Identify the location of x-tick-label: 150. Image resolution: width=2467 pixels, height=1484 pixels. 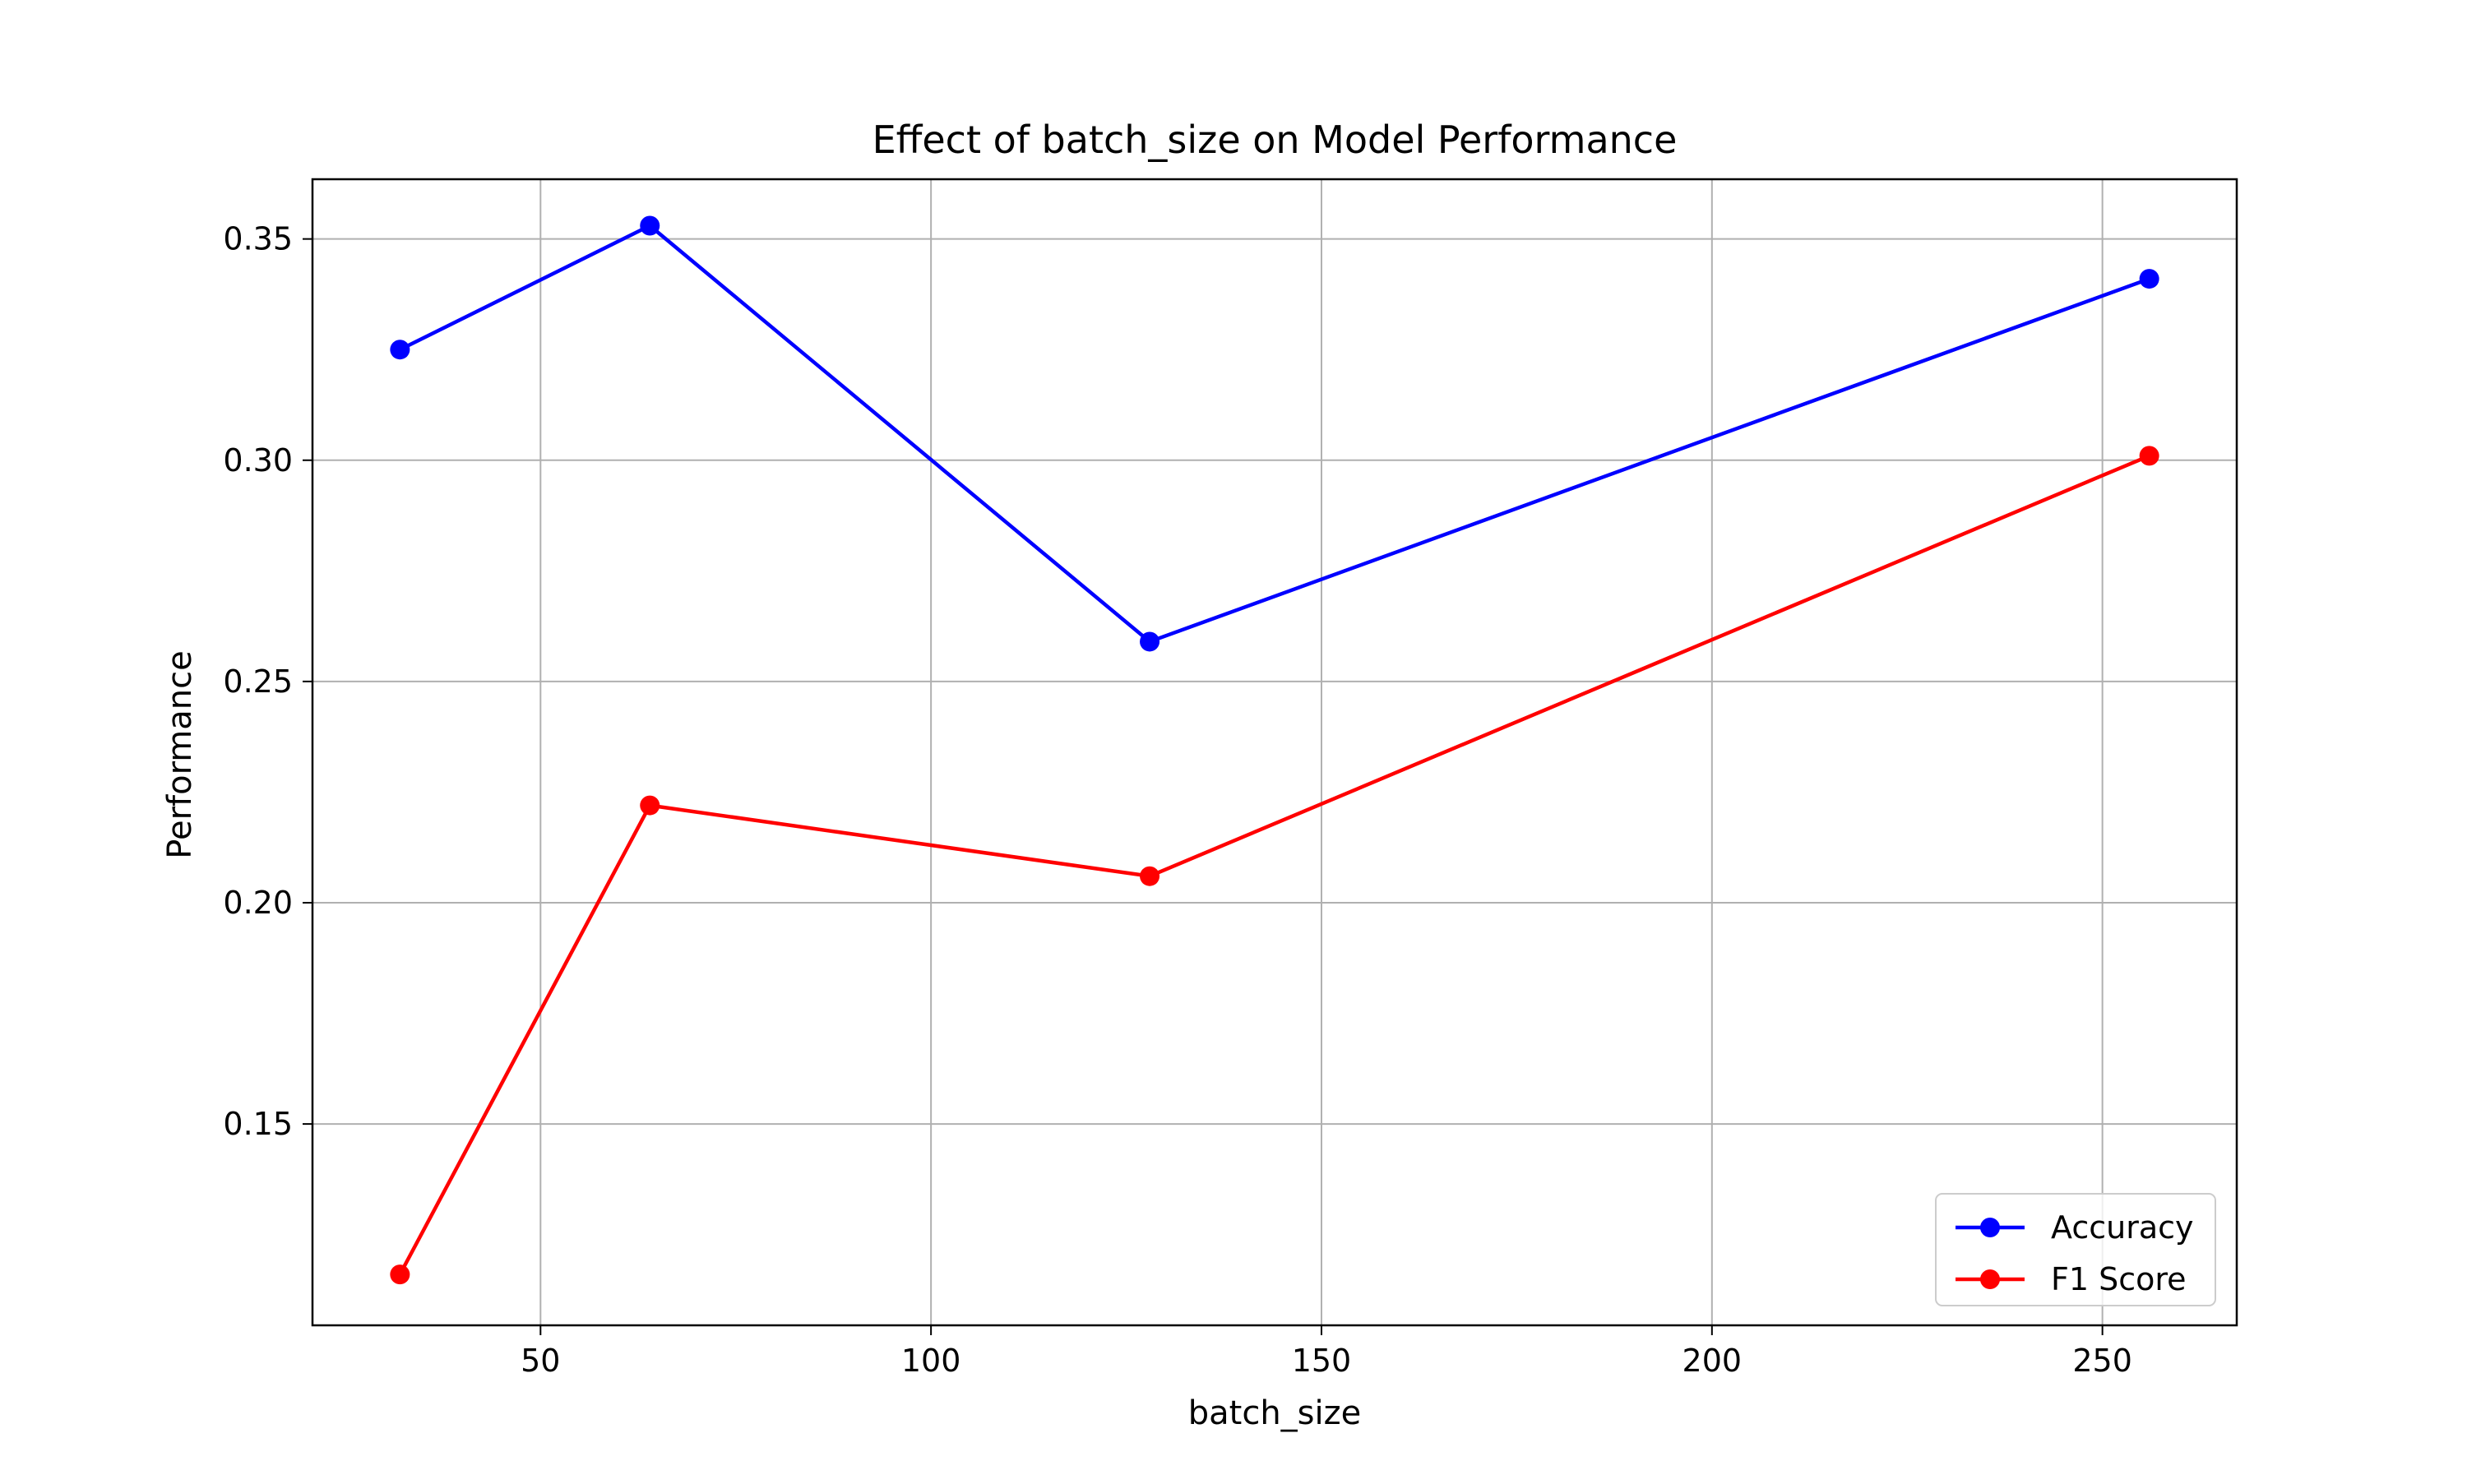
(1322, 1361).